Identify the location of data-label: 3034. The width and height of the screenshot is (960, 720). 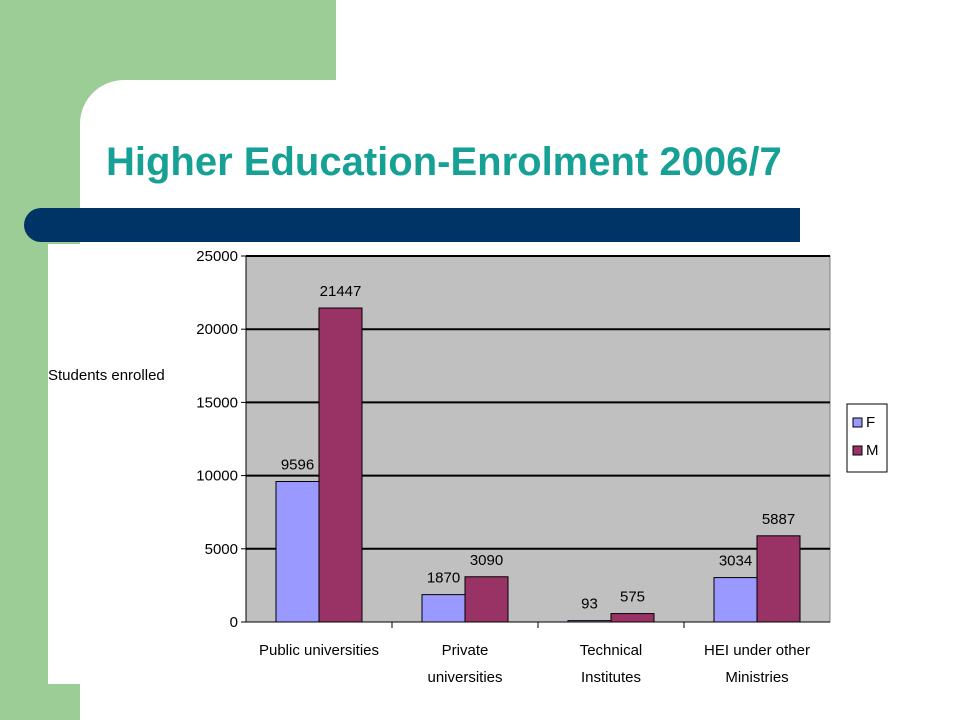
(735, 561).